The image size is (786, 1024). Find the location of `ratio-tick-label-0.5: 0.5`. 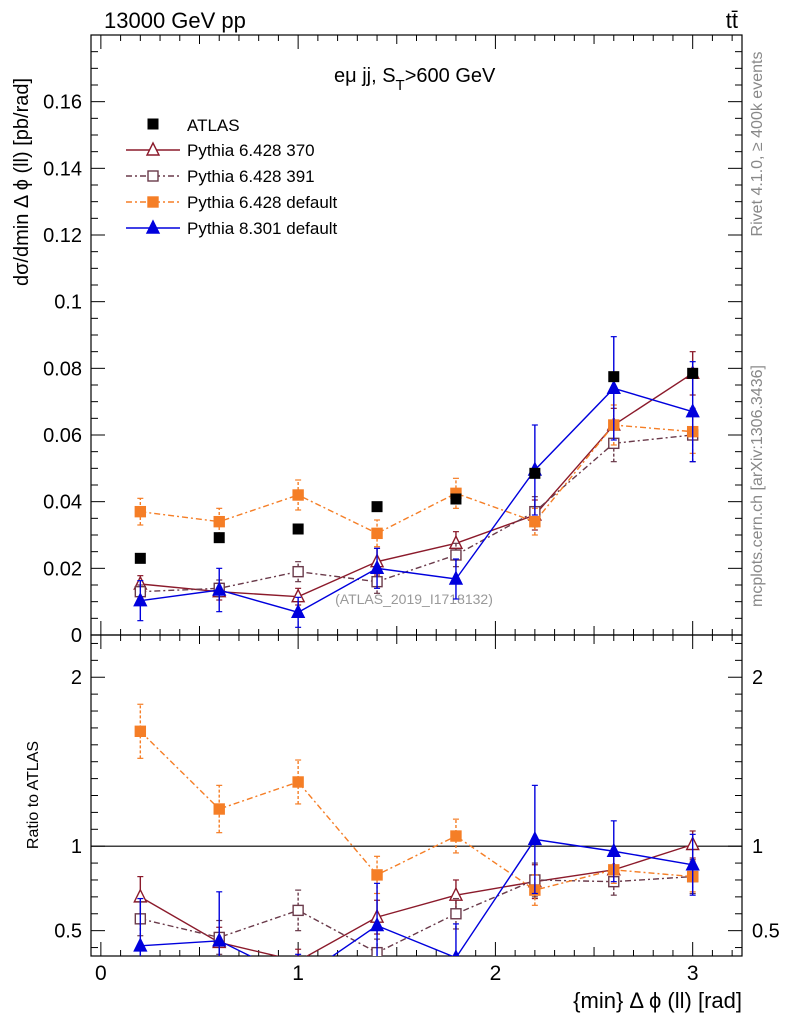

ratio-tick-label-0.5: 0.5 is located at coordinates (68, 932).